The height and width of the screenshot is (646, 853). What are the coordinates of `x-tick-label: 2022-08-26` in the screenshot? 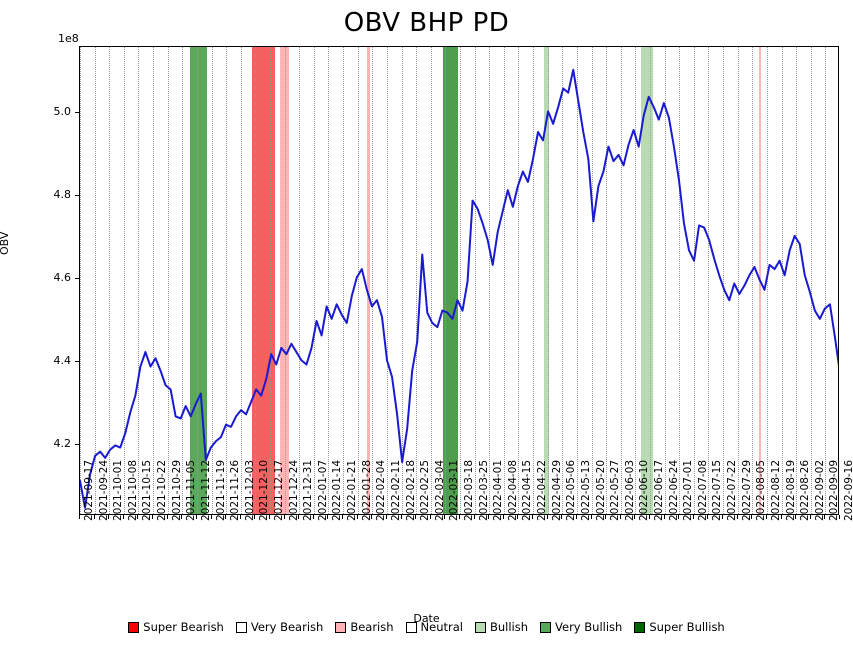 It's located at (805, 490).